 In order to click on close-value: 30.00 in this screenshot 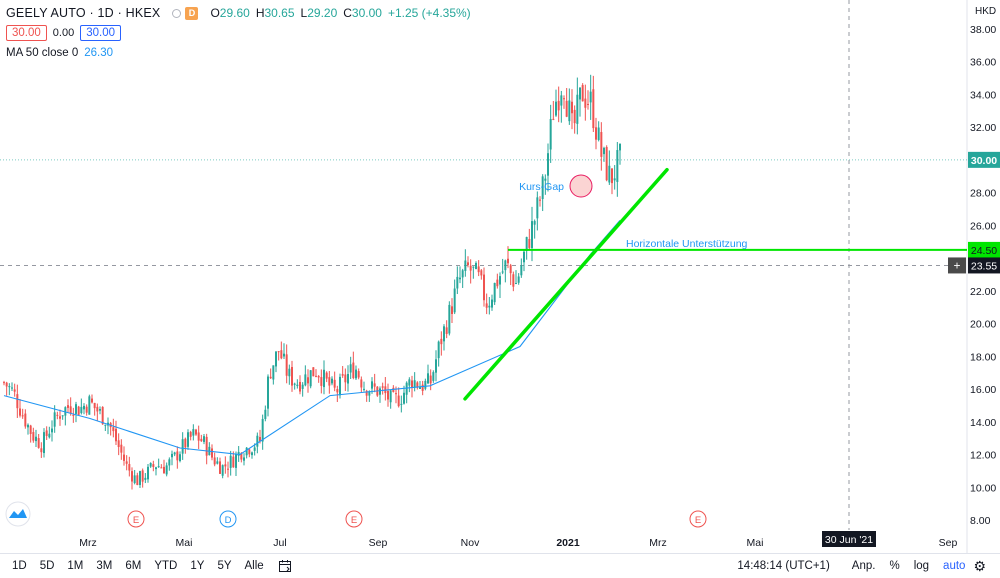, I will do `click(366, 13)`.